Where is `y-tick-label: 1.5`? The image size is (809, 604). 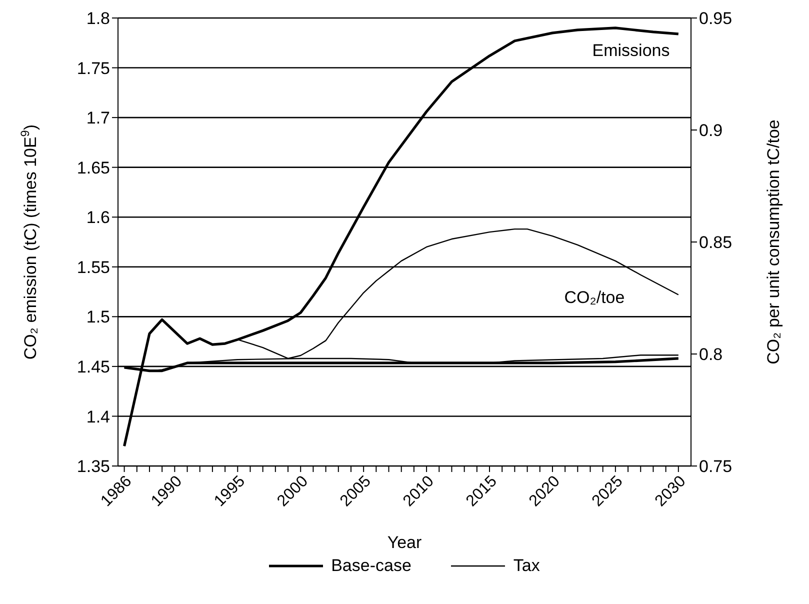
y-tick-label: 1.5 is located at coordinates (98, 317).